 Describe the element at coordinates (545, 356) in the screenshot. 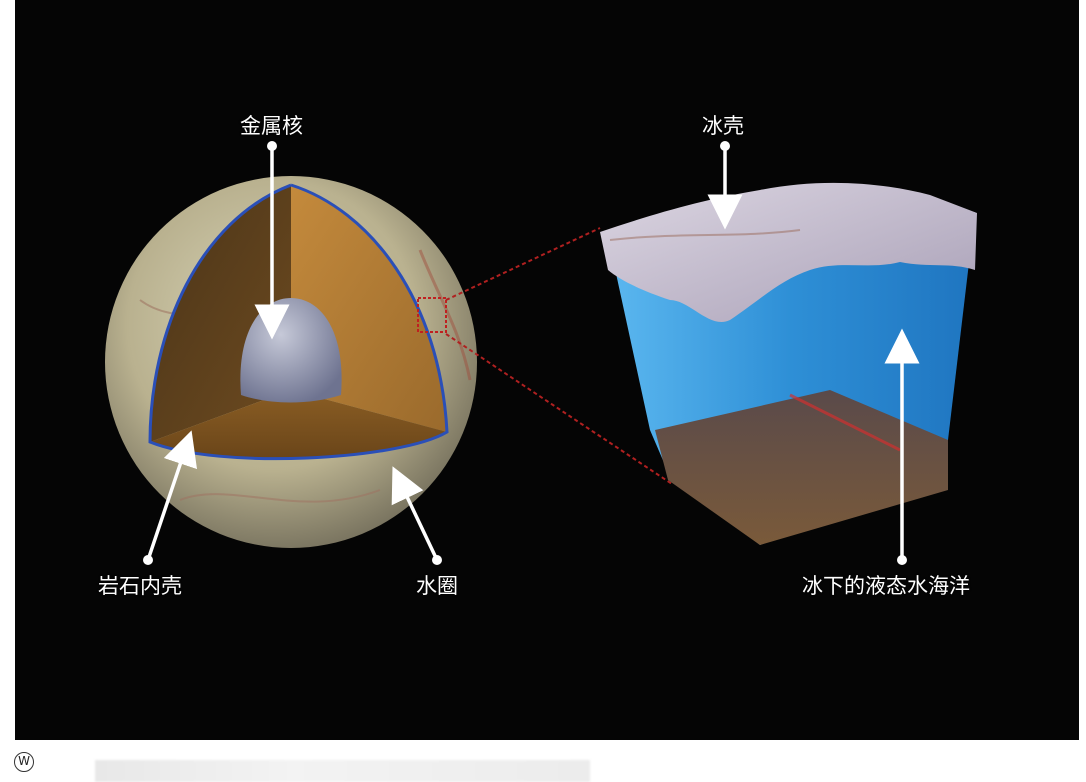

I see `zoom-indicator` at that location.